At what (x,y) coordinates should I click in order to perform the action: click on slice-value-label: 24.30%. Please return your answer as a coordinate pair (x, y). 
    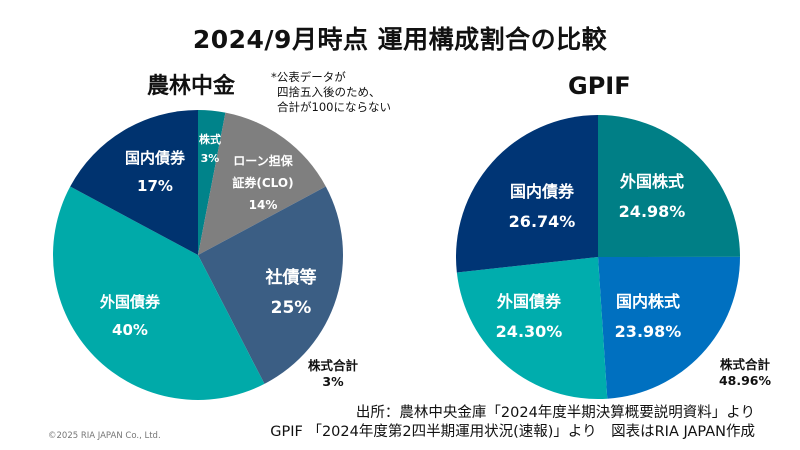
    Looking at the image, I should click on (529, 331).